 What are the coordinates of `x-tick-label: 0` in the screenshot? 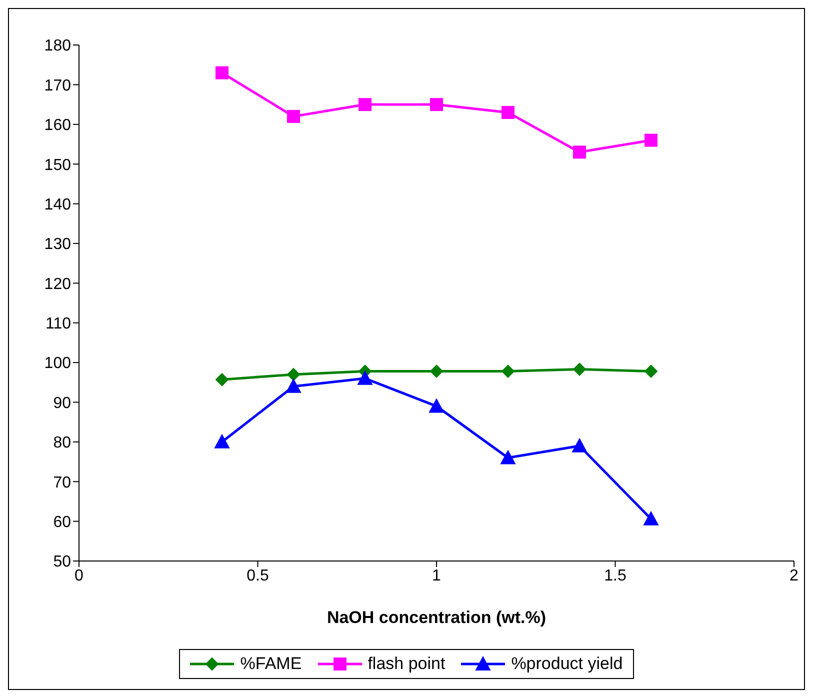 It's located at (79, 575).